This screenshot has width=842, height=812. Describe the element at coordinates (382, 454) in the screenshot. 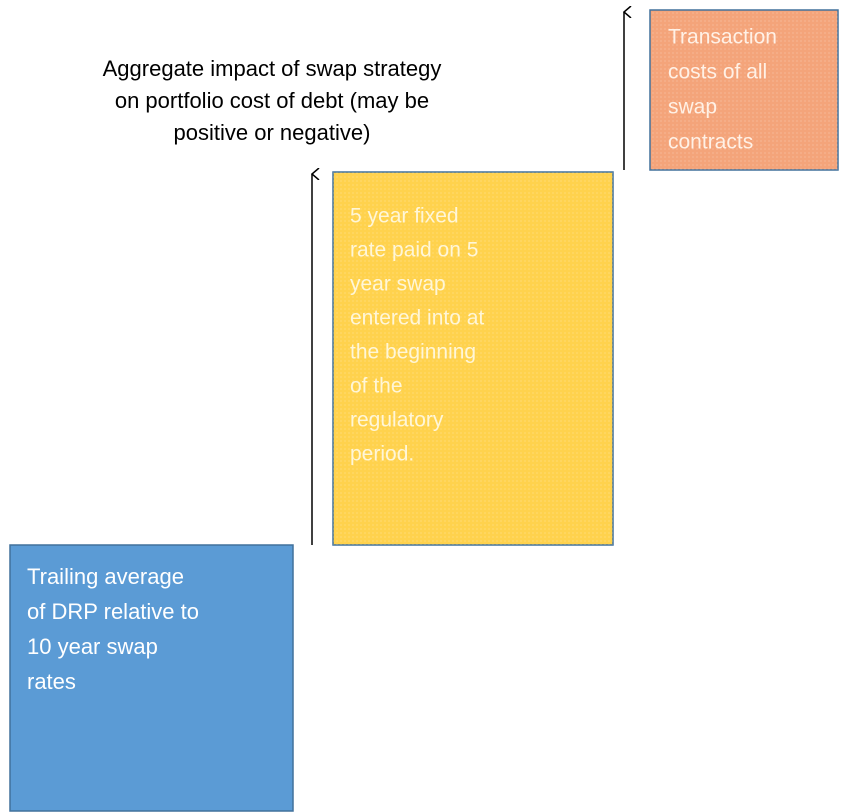

I see `box-text: period.` at that location.